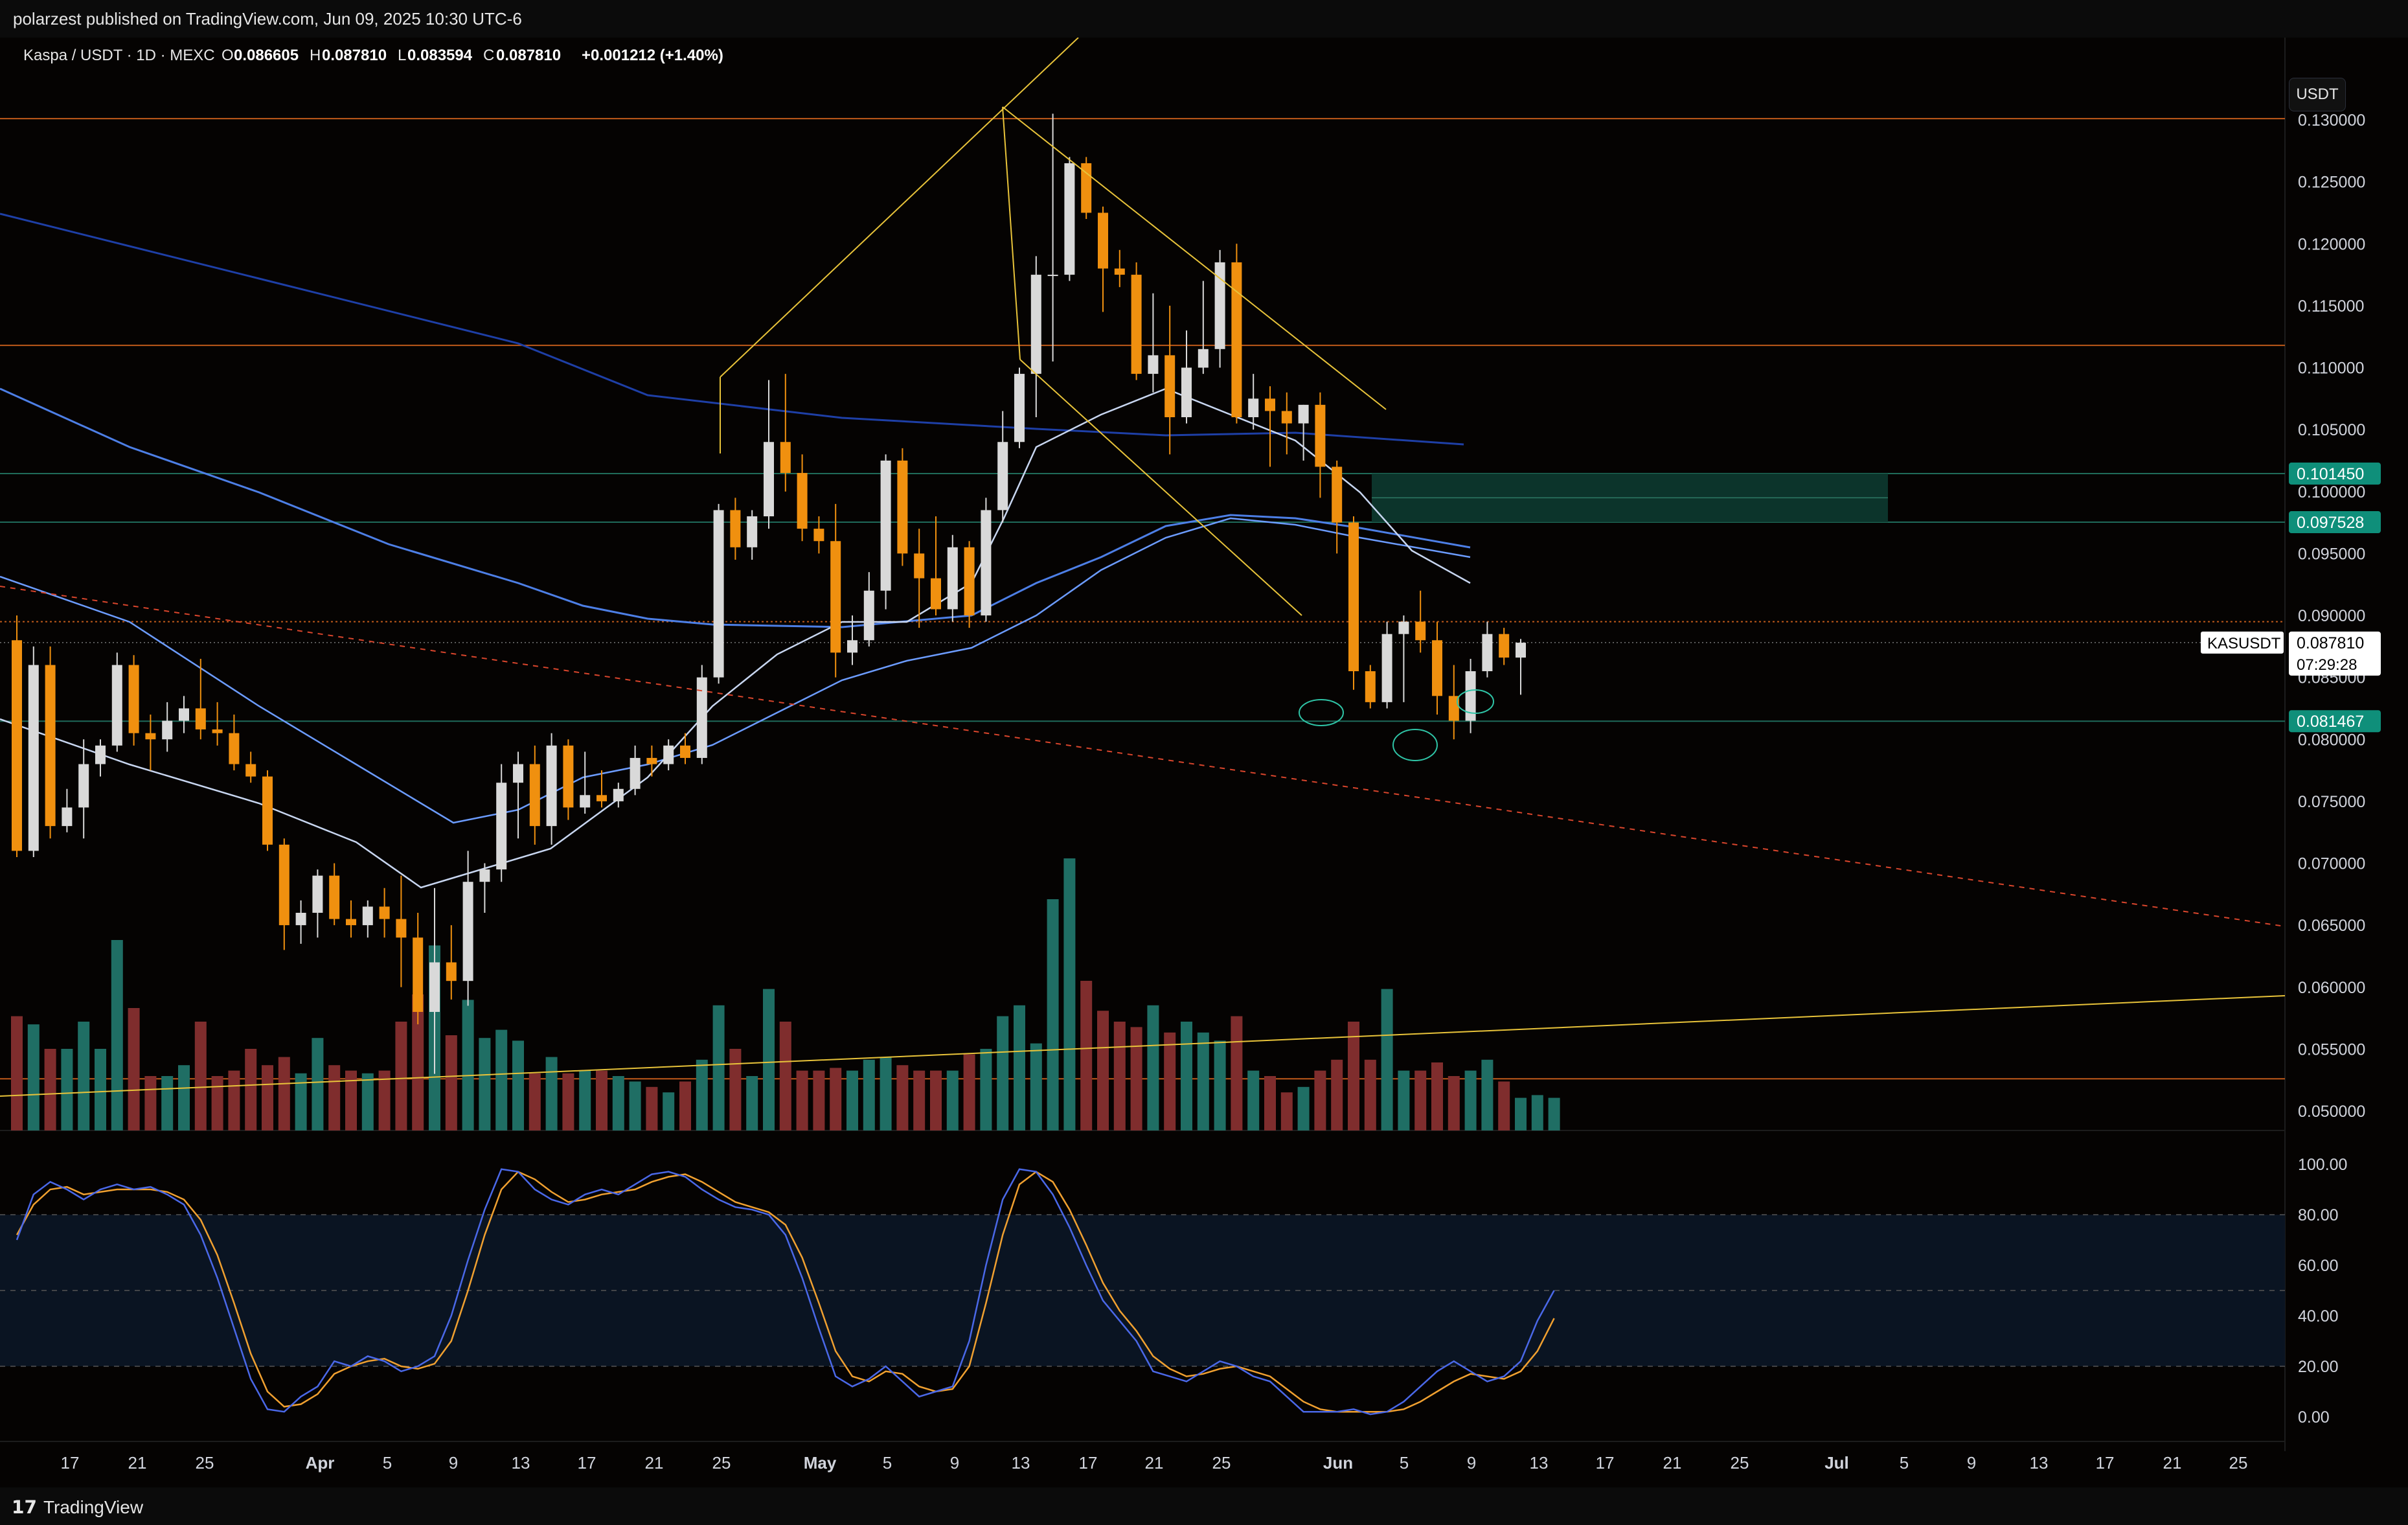  I want to click on price-tick-label: 0.065000, so click(2331, 926).